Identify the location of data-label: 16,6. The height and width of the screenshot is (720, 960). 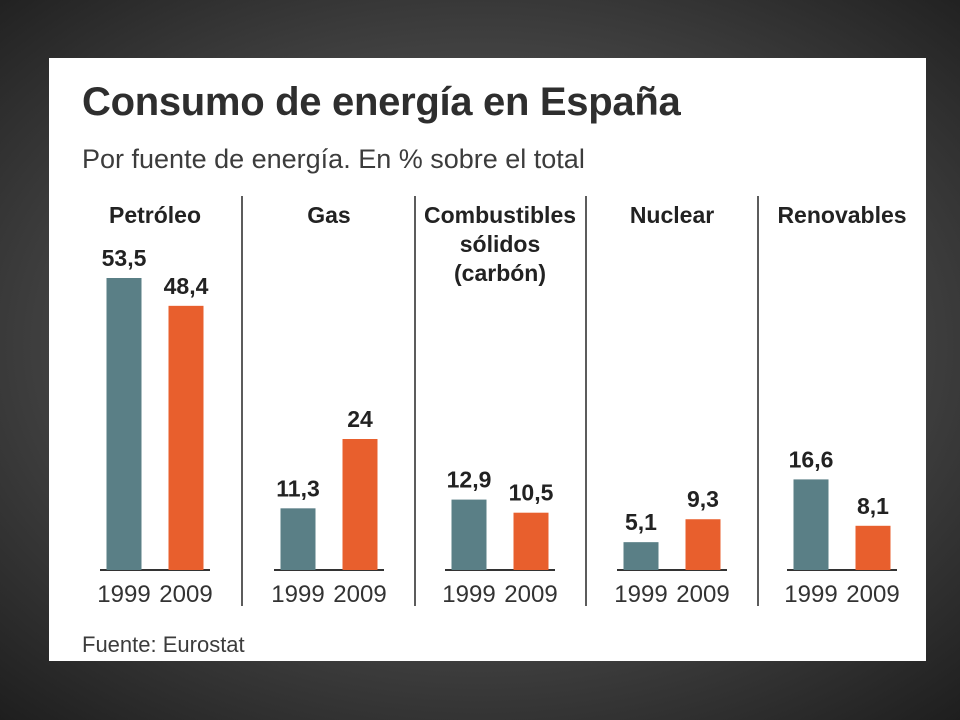
(811, 459).